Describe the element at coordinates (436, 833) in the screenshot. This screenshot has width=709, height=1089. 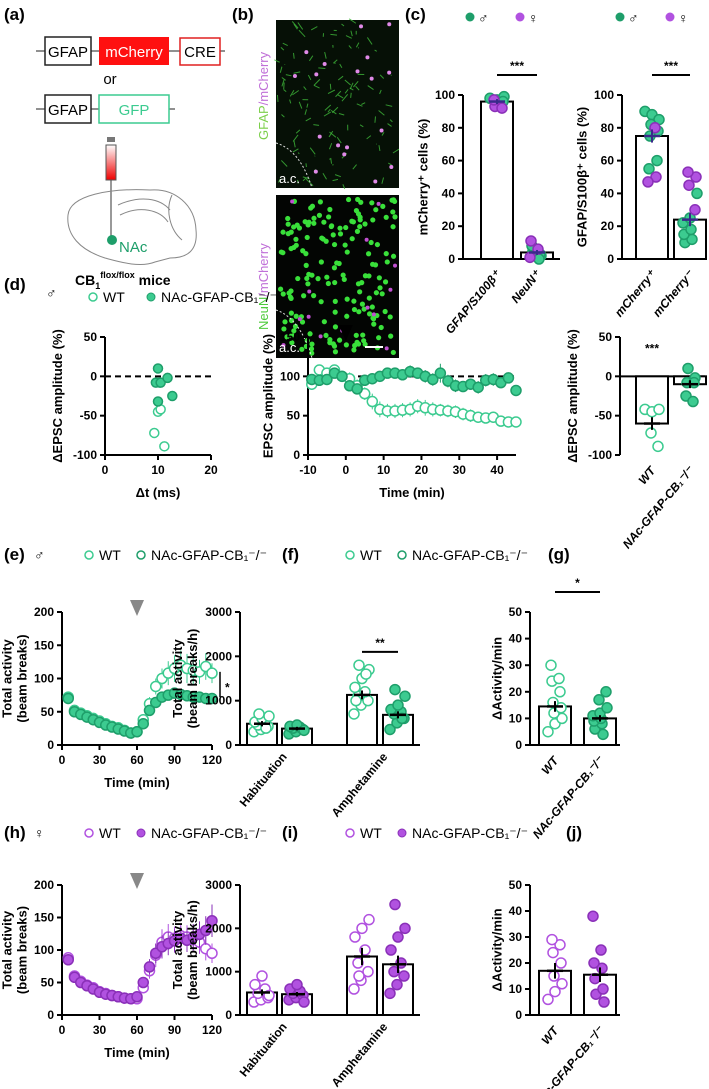
I see `legend-i: WT NAc-GFAP-CB₁⁻/⁻` at that location.